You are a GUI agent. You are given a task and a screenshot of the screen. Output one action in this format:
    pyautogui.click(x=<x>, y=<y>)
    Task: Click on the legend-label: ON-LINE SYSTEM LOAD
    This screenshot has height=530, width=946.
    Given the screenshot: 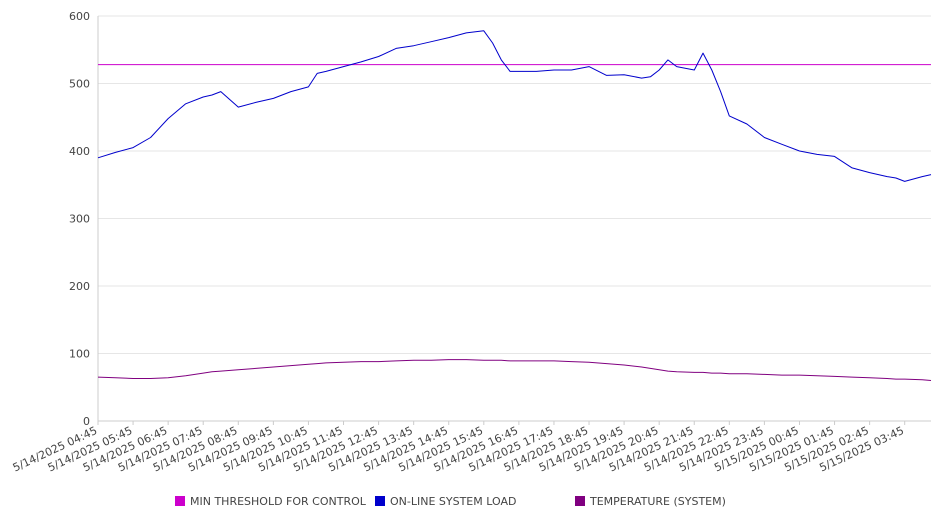 What is the action you would take?
    pyautogui.click(x=453, y=501)
    